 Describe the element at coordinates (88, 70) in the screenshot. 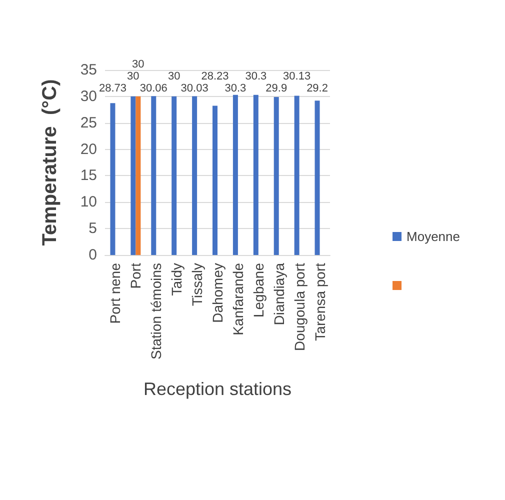

I see `y-tick-label: 35` at that location.